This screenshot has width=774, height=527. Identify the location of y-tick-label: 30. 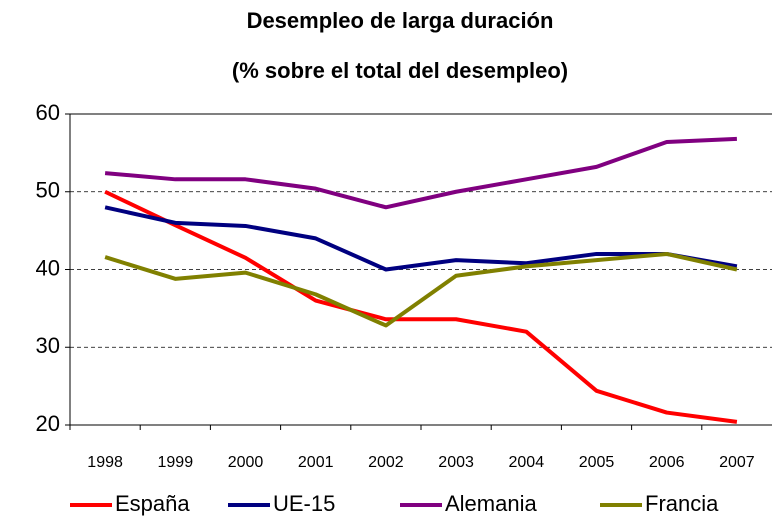
(48, 345).